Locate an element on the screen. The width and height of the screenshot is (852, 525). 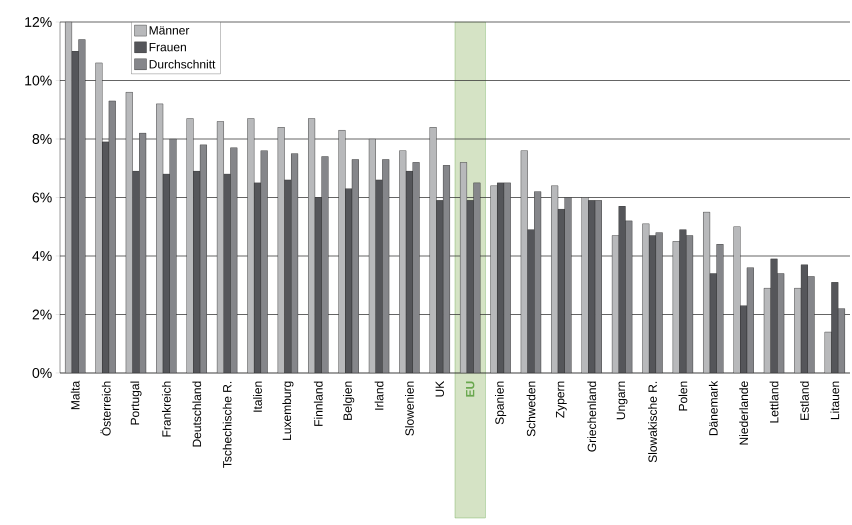
x-tick-label: Niederlande is located at coordinates (743, 413).